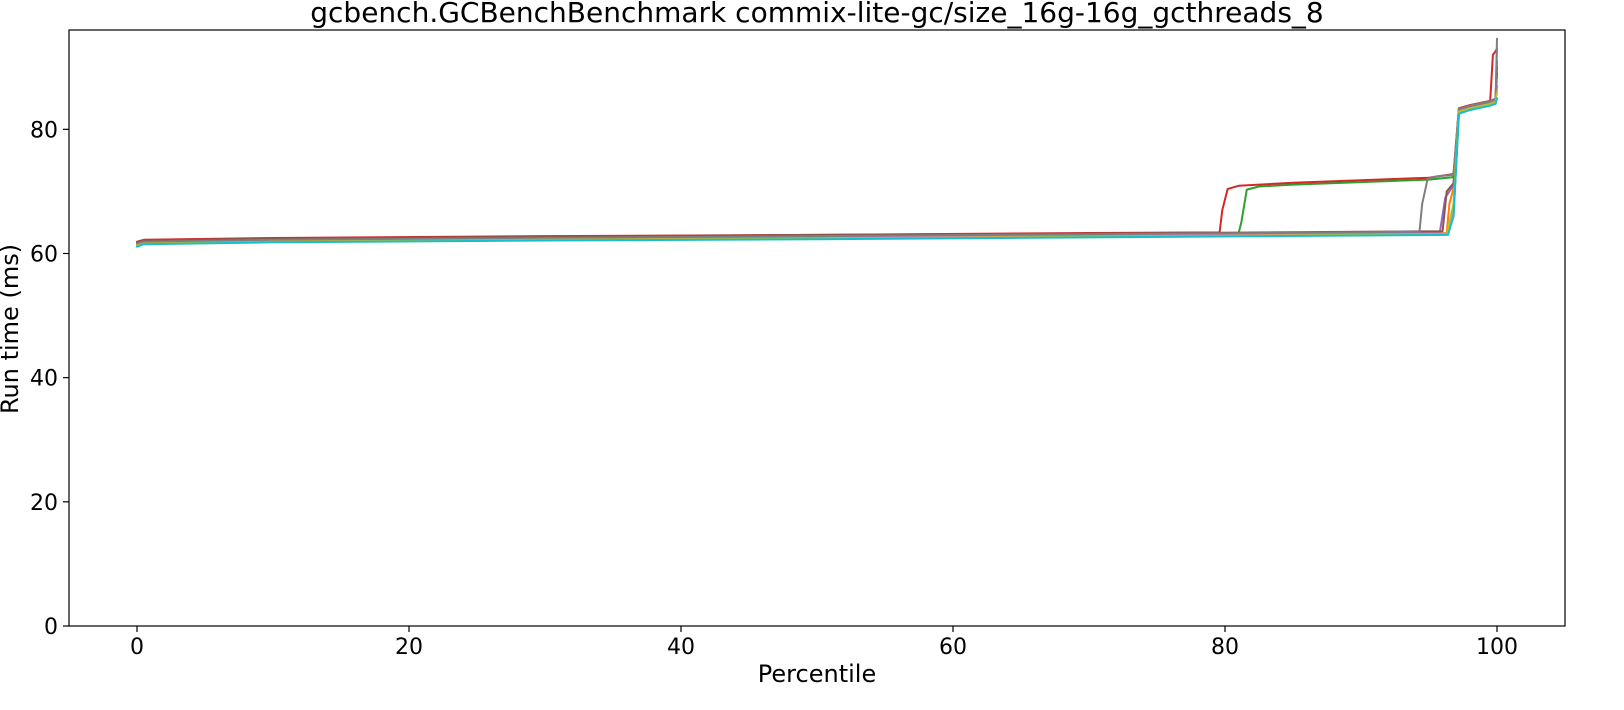 The width and height of the screenshot is (1624, 710). I want to click on x-tick-label: 20, so click(409, 647).